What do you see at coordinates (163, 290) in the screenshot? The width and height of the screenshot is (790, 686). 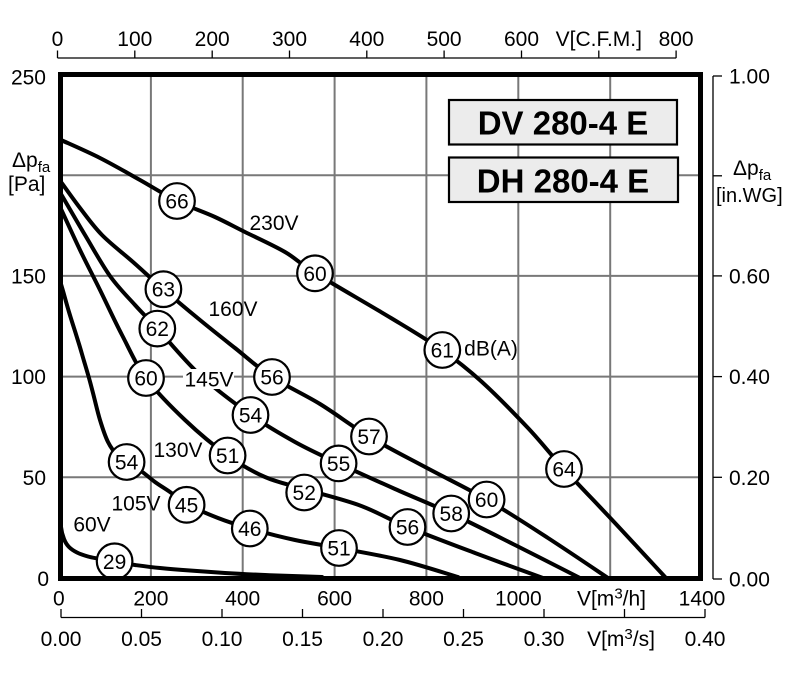 I see `svg-text: 63` at bounding box center [163, 290].